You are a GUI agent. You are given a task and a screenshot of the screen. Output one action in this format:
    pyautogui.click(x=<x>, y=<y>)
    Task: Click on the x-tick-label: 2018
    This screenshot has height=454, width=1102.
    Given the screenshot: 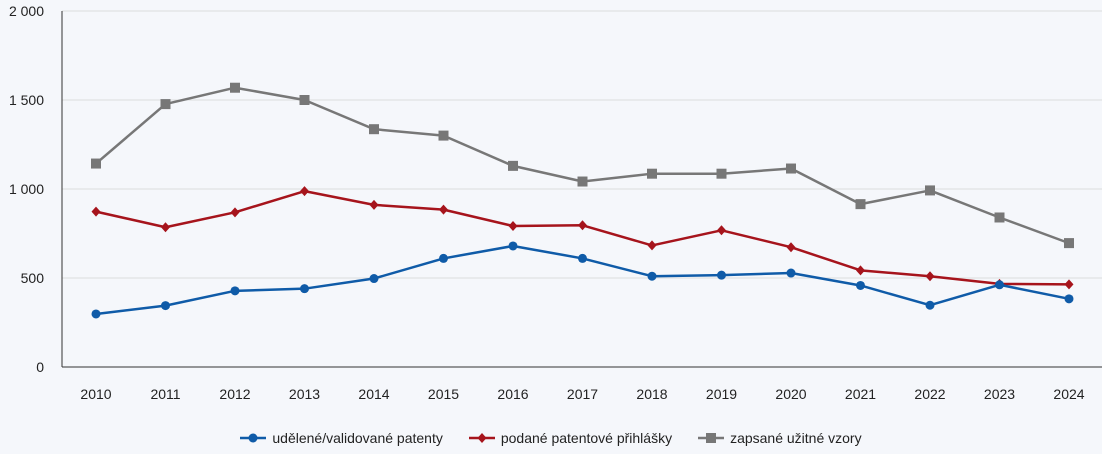 What is the action you would take?
    pyautogui.click(x=651, y=394)
    